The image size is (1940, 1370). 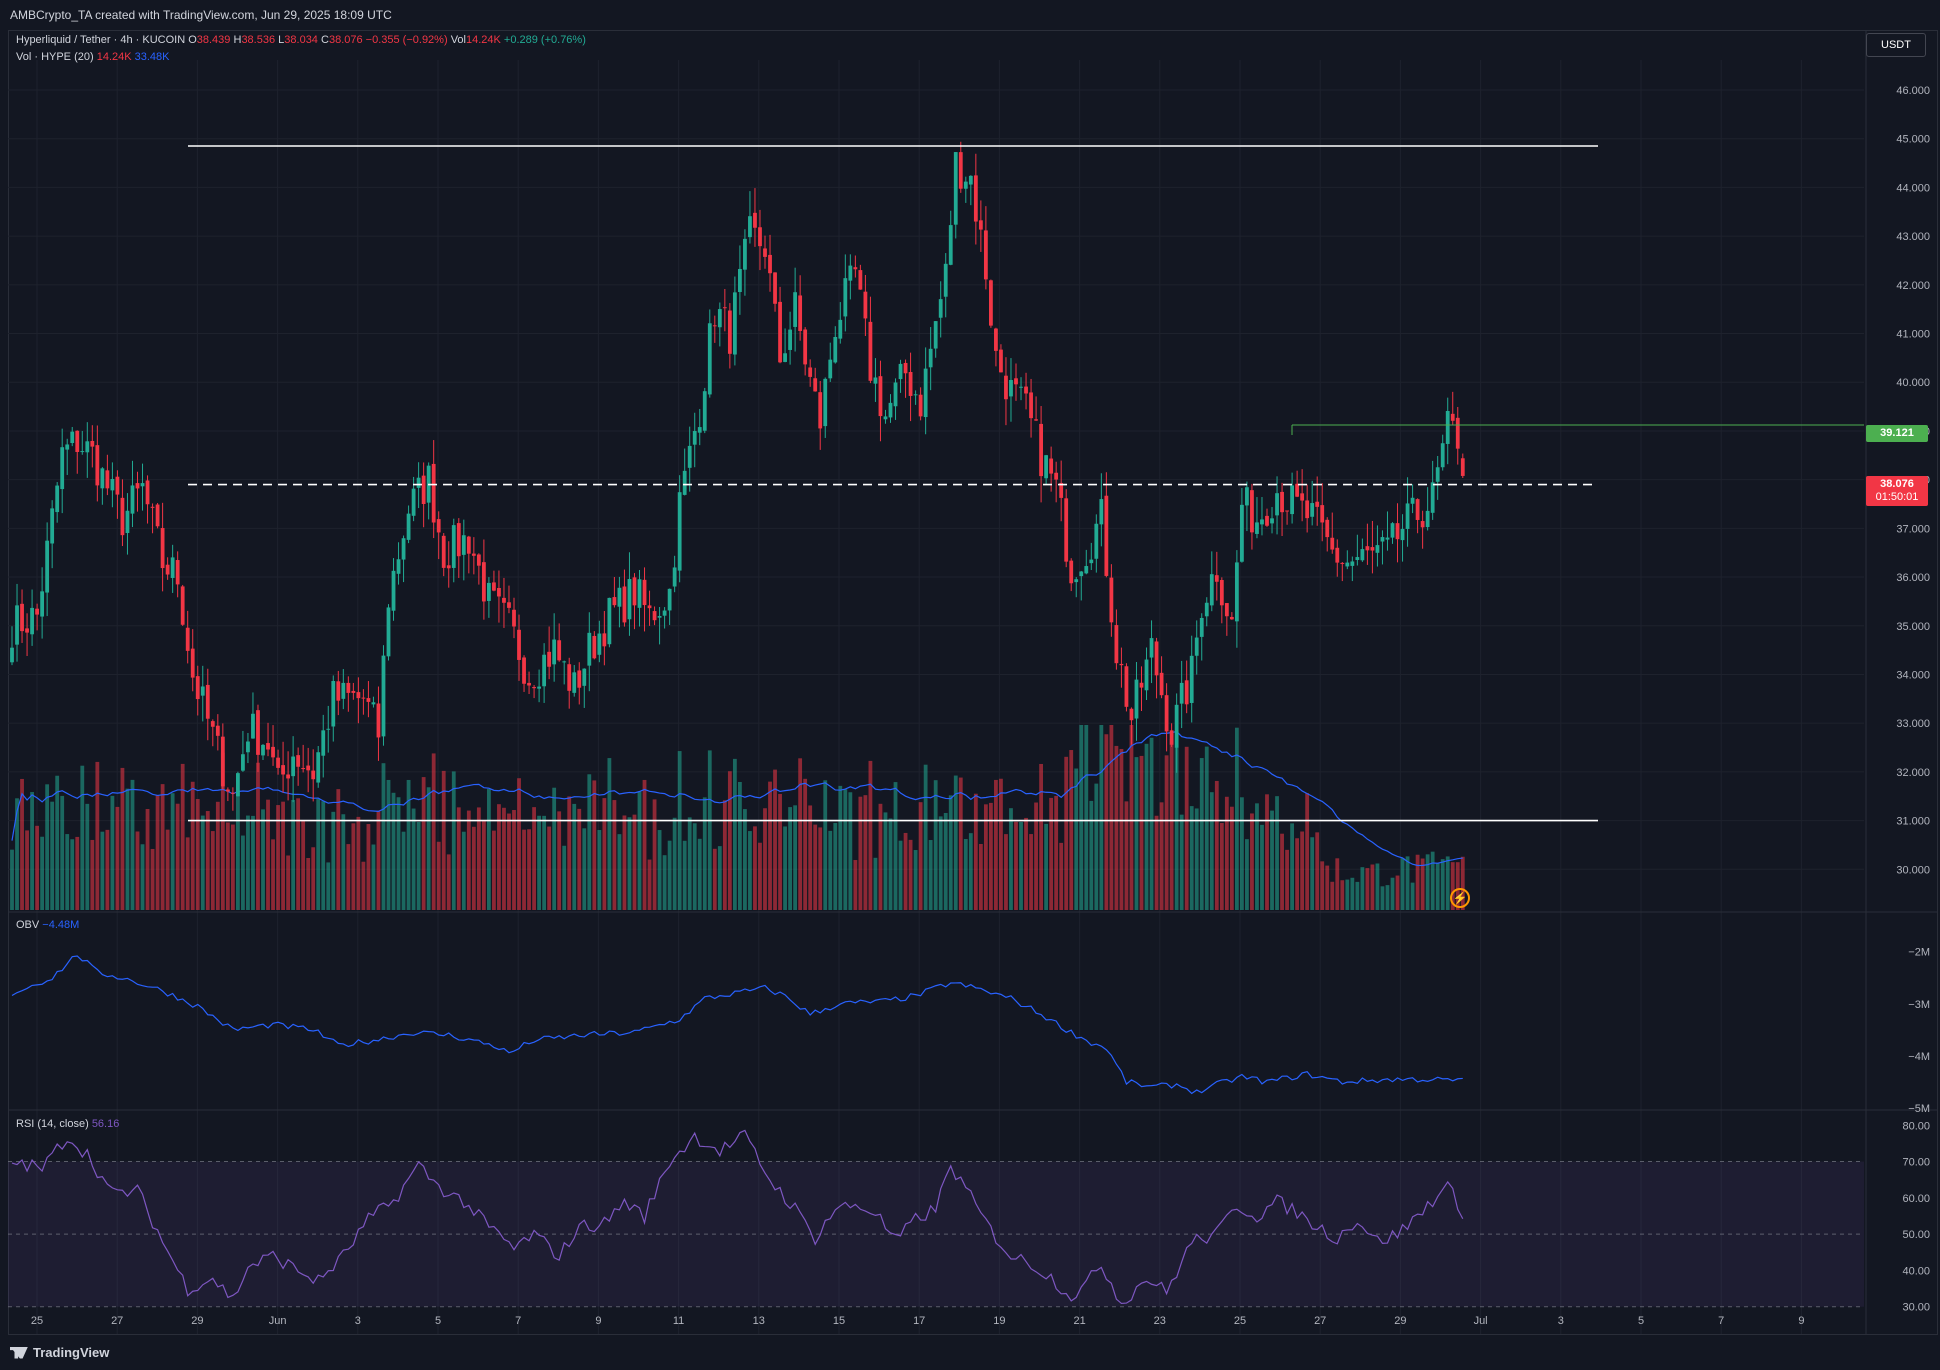 I want to click on price-tick-label: 41.000, so click(x=1913, y=335).